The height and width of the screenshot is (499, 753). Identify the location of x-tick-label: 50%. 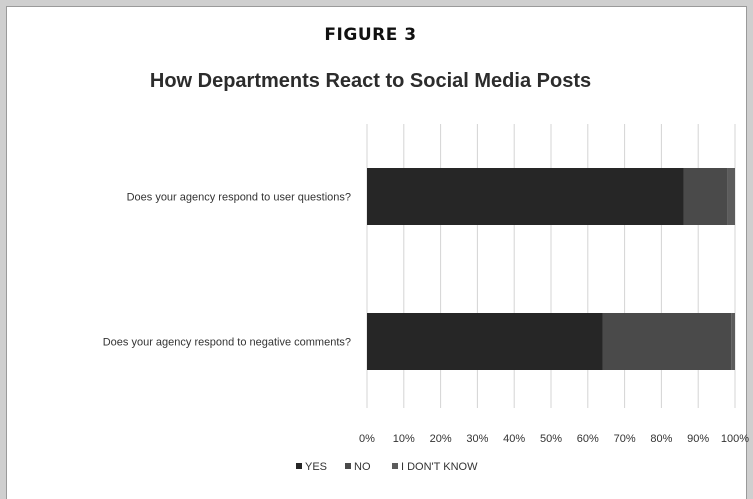
(551, 439).